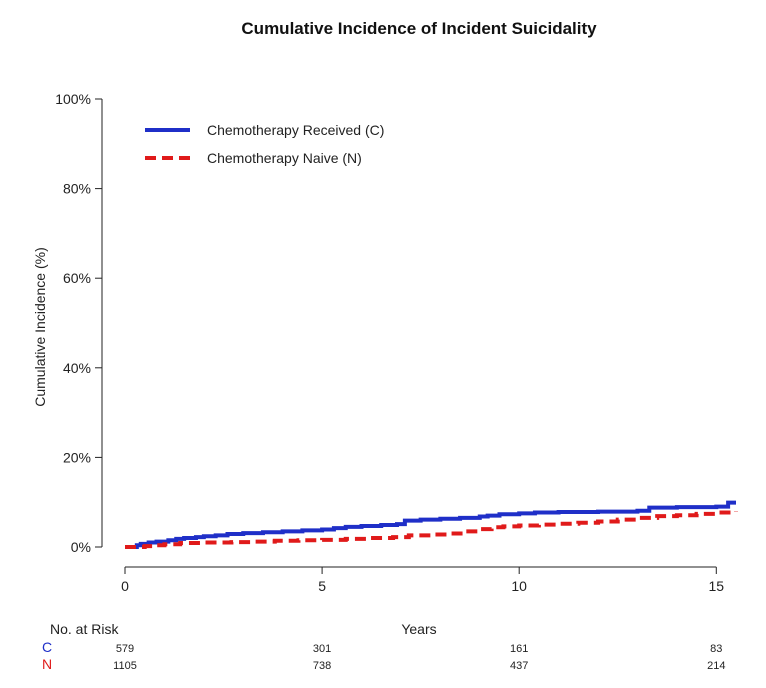 This screenshot has height=688, width=766. What do you see at coordinates (125, 586) in the screenshot?
I see `x-tick-label: 0` at bounding box center [125, 586].